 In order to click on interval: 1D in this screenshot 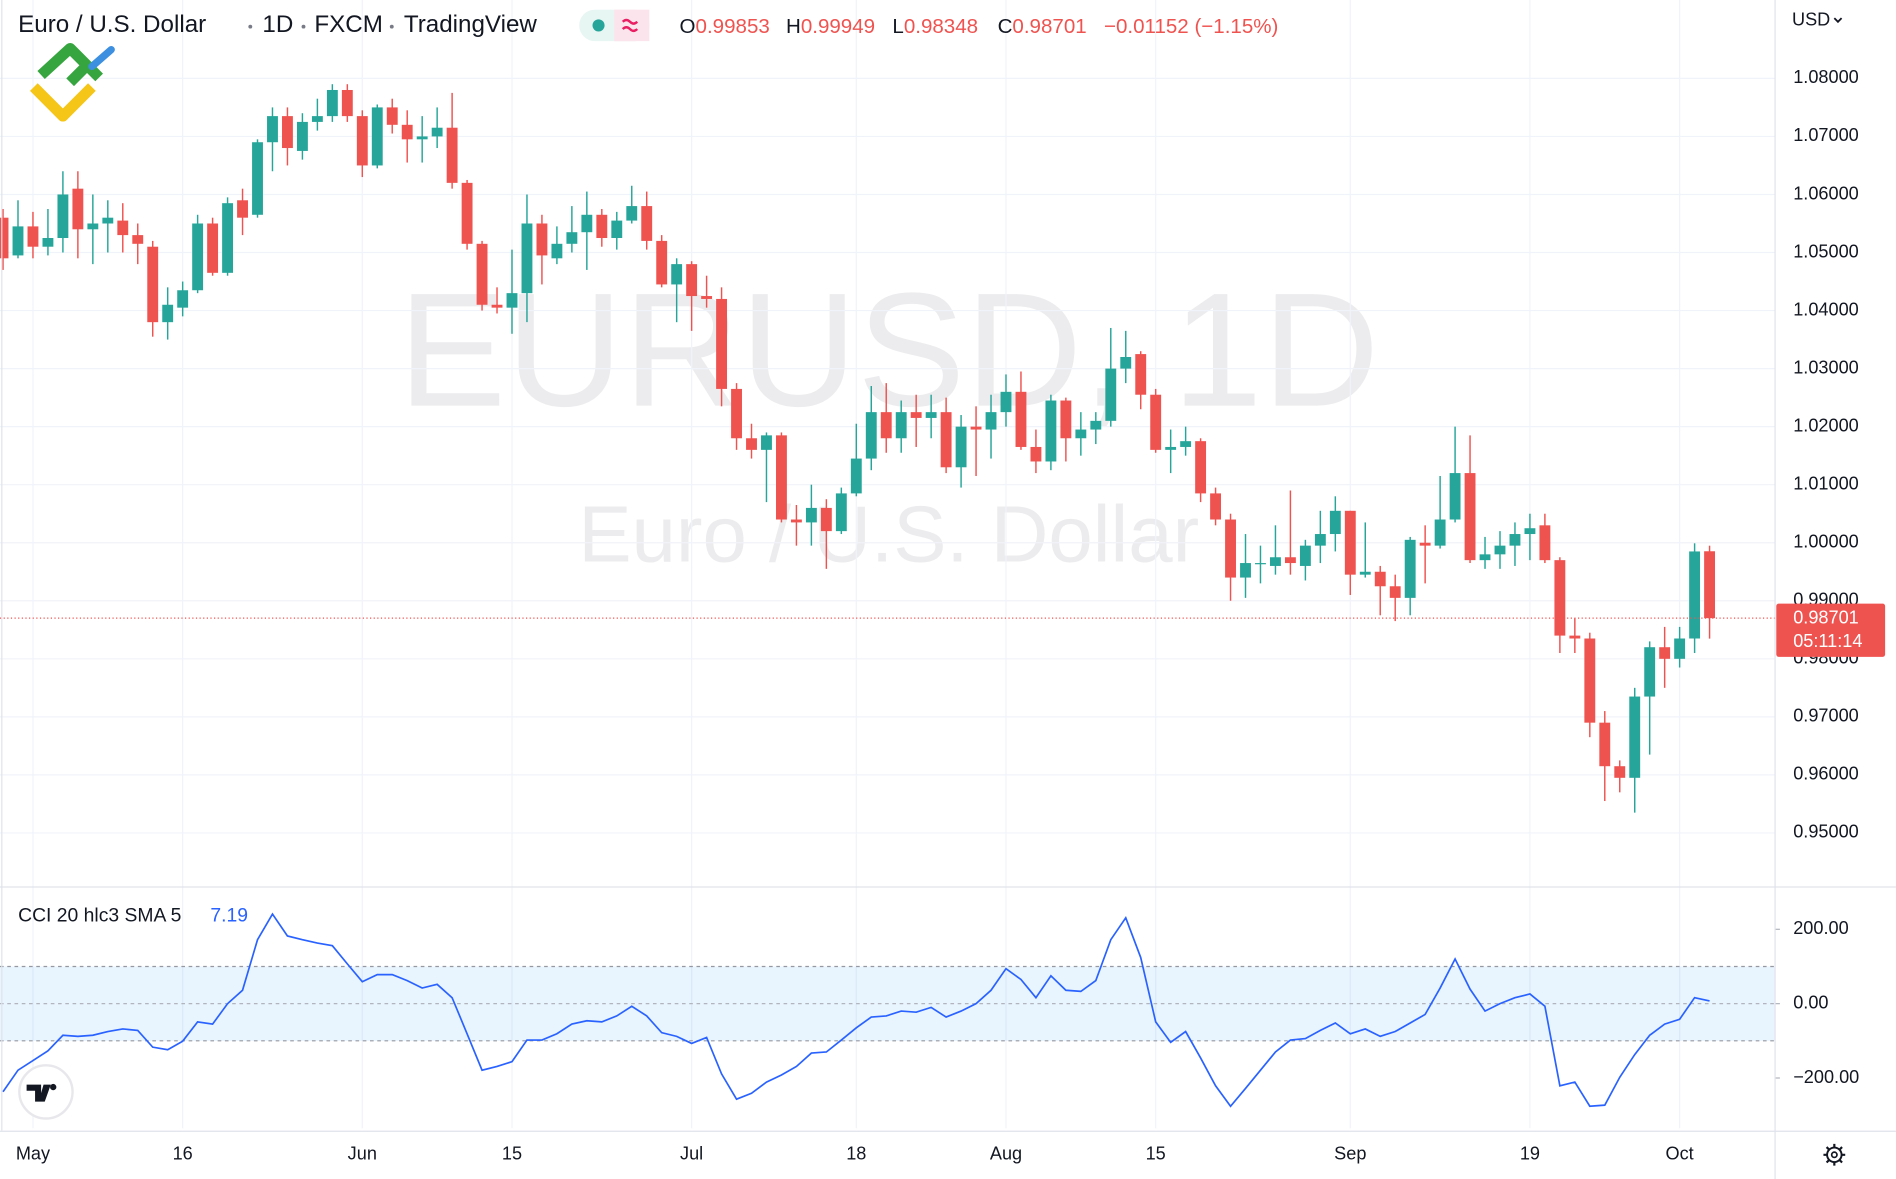, I will do `click(277, 24)`.